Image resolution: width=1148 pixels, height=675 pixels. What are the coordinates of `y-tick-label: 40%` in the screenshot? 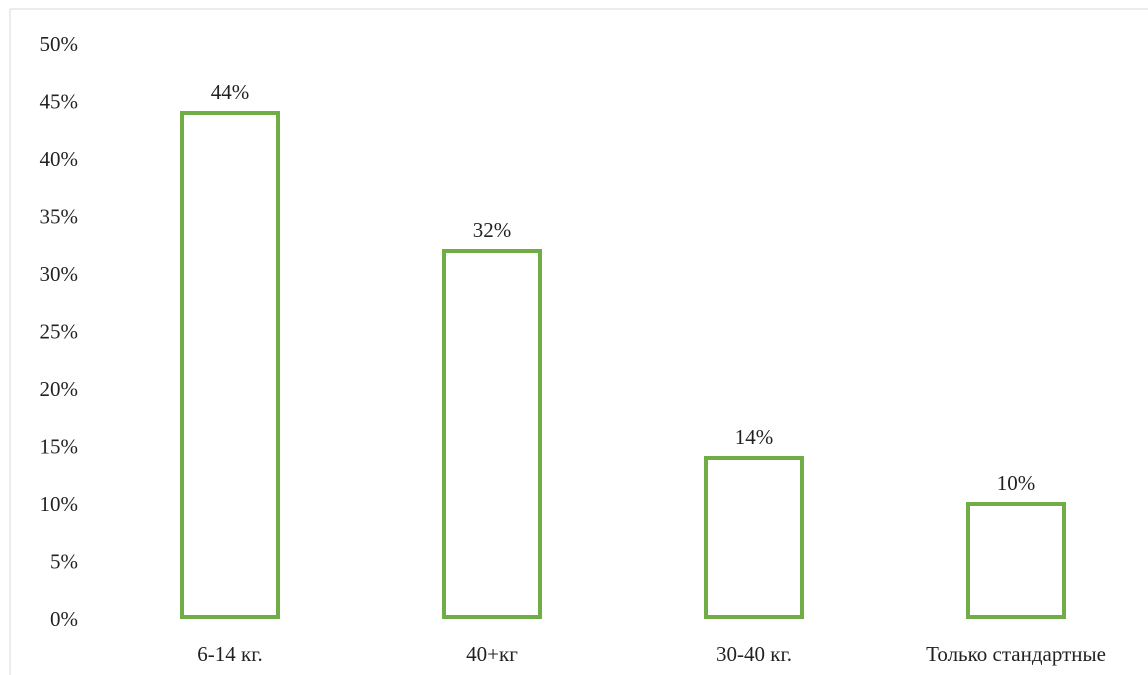 It's located at (59, 159).